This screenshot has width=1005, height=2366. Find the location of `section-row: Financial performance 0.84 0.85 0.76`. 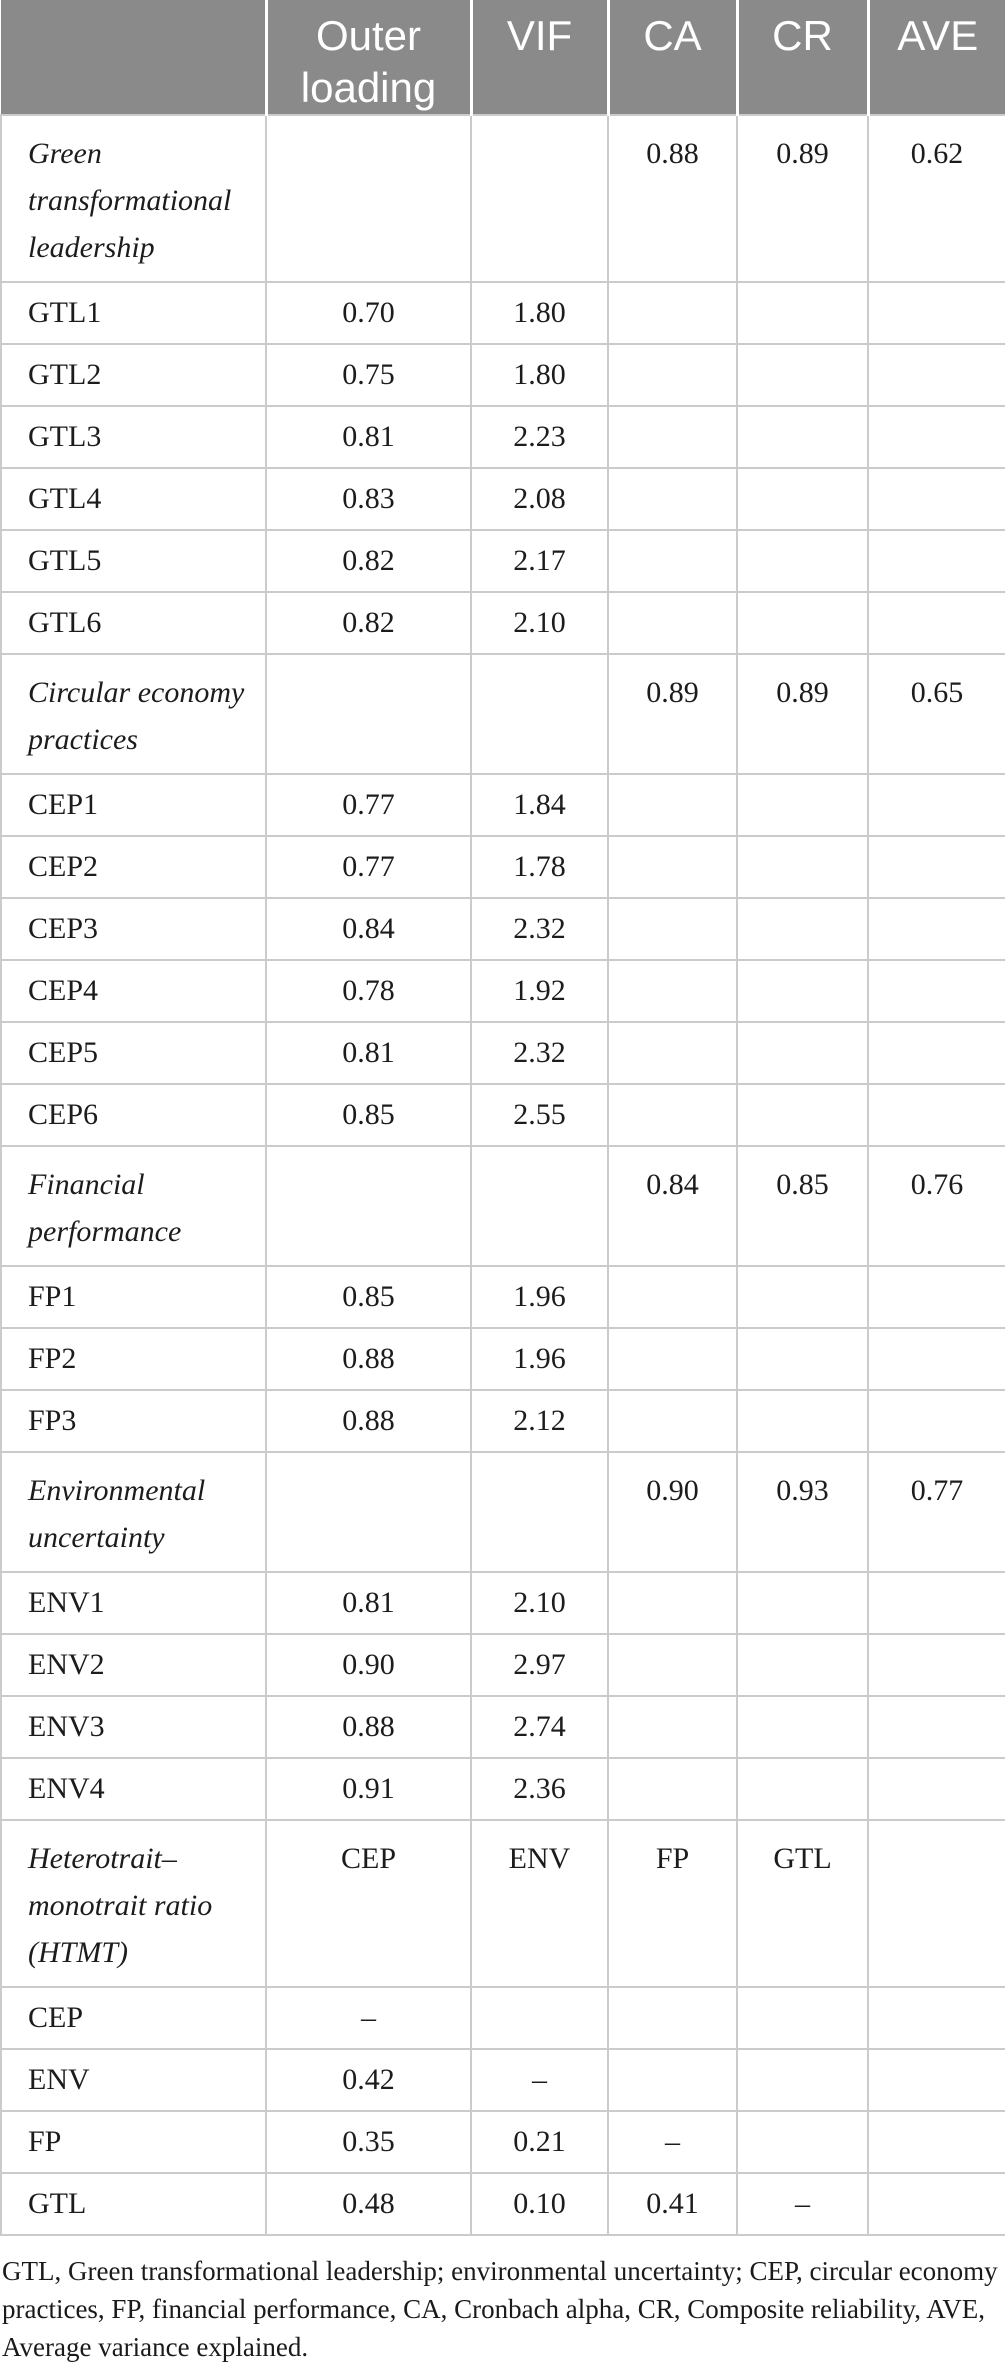

section-row: Financial performance 0.84 0.85 0.76 is located at coordinates (502, 1206).